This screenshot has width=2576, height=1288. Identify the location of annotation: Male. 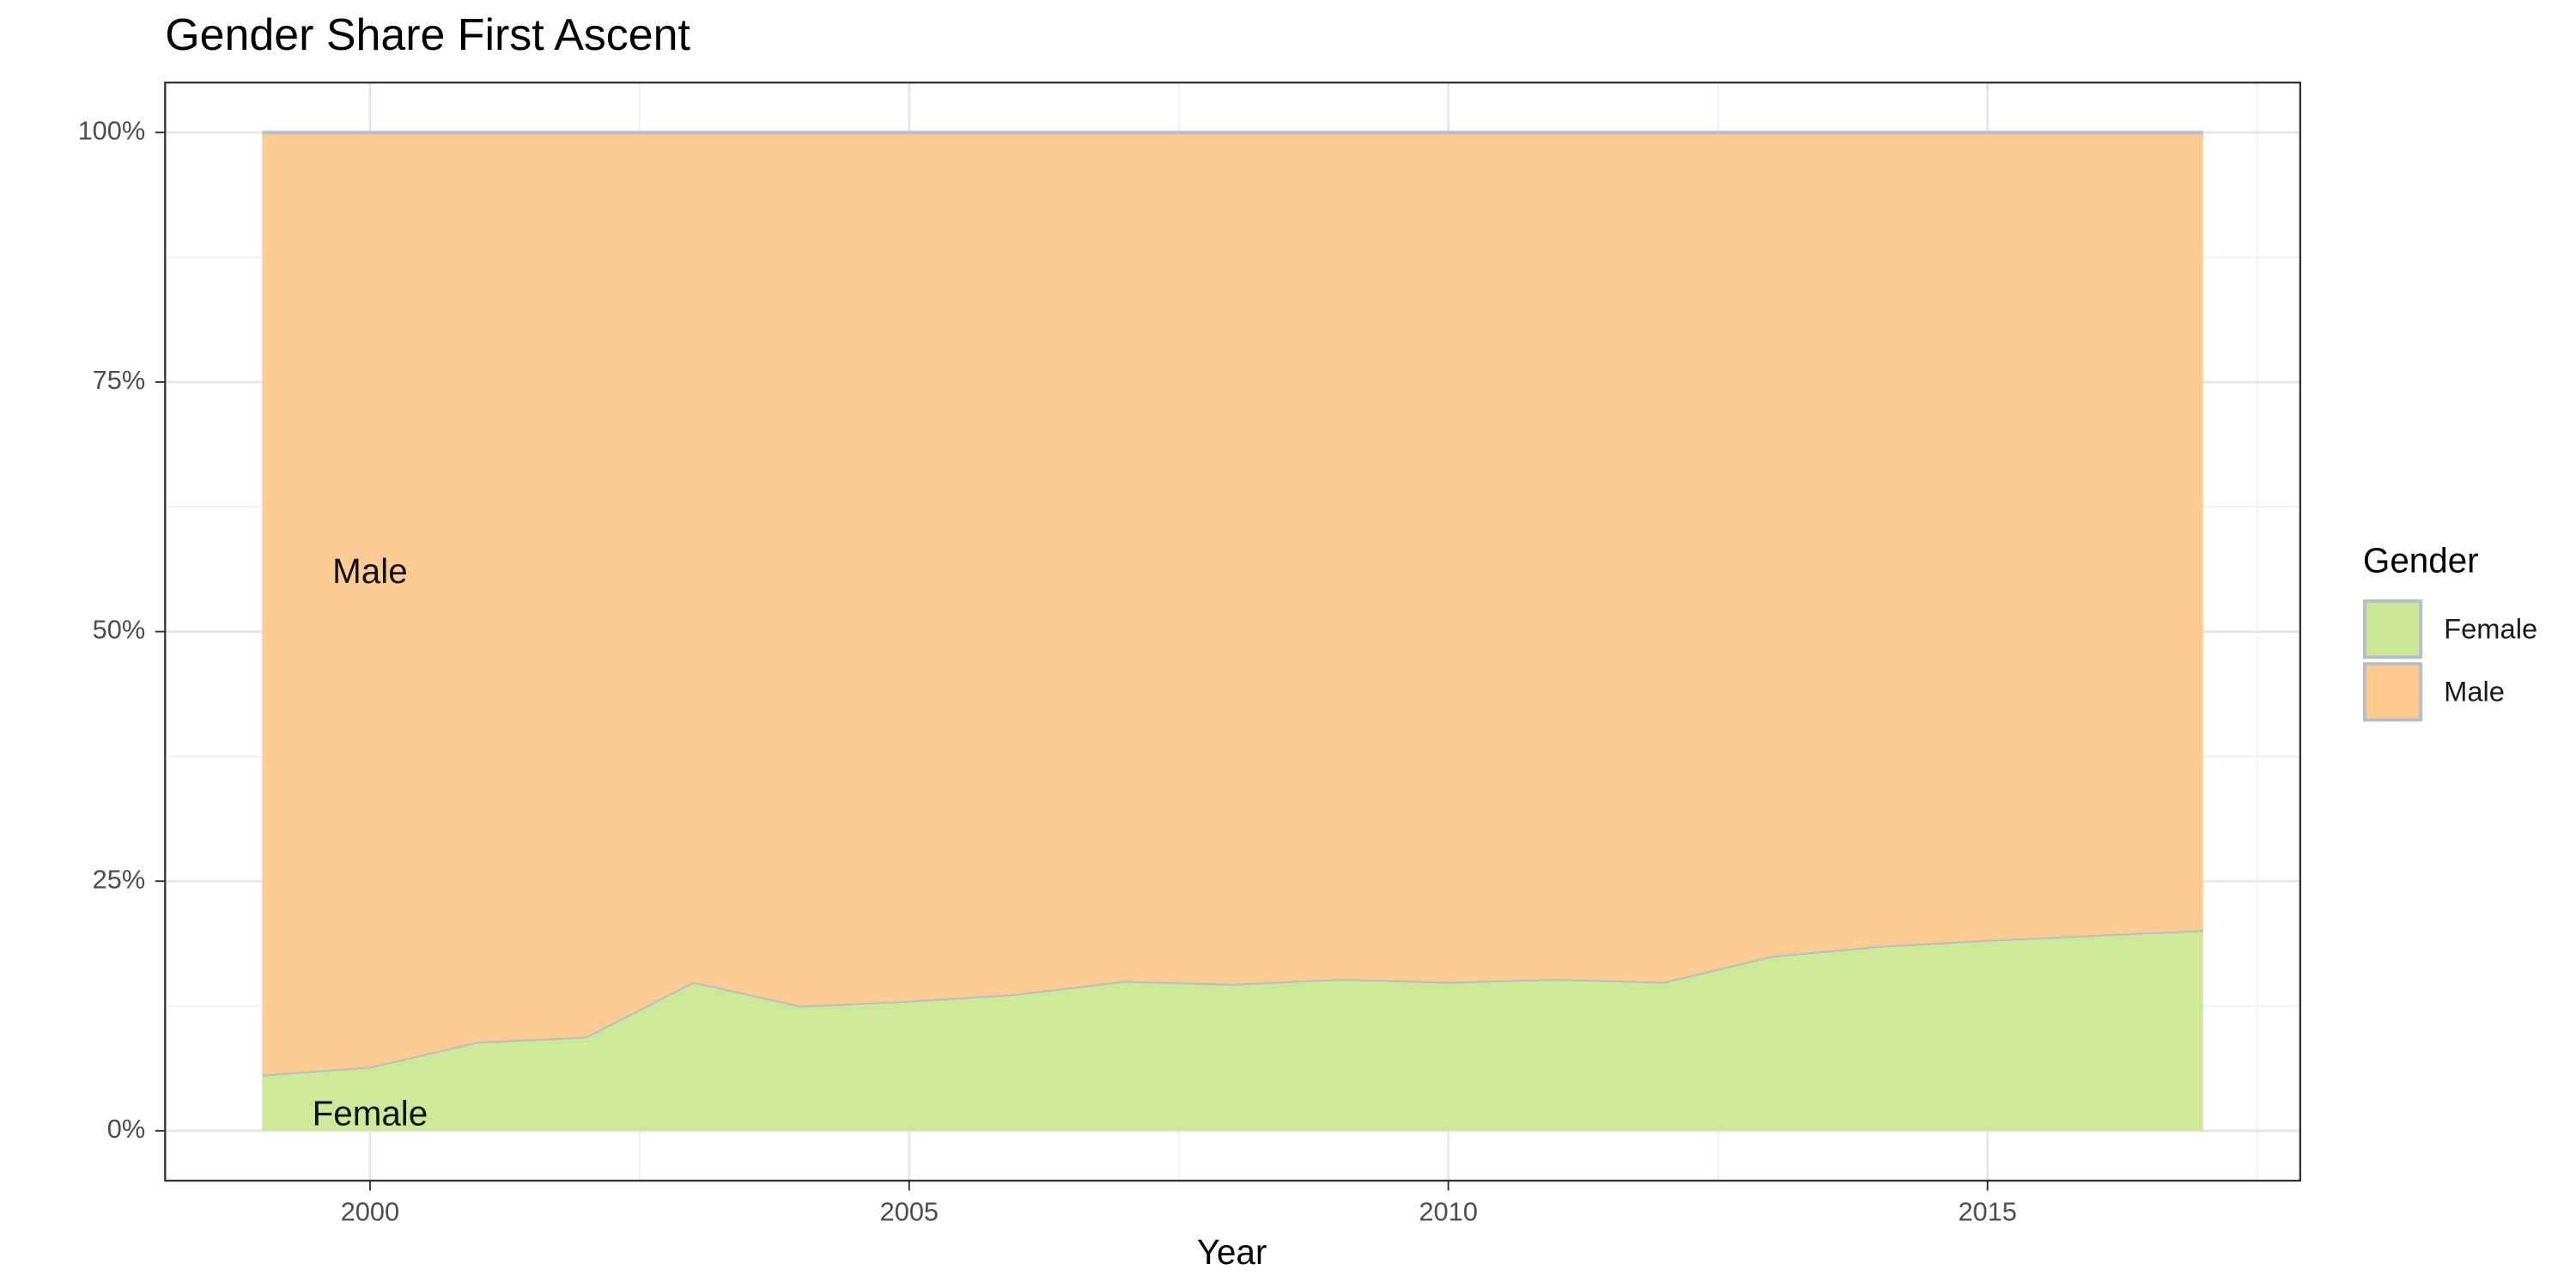
(370, 571).